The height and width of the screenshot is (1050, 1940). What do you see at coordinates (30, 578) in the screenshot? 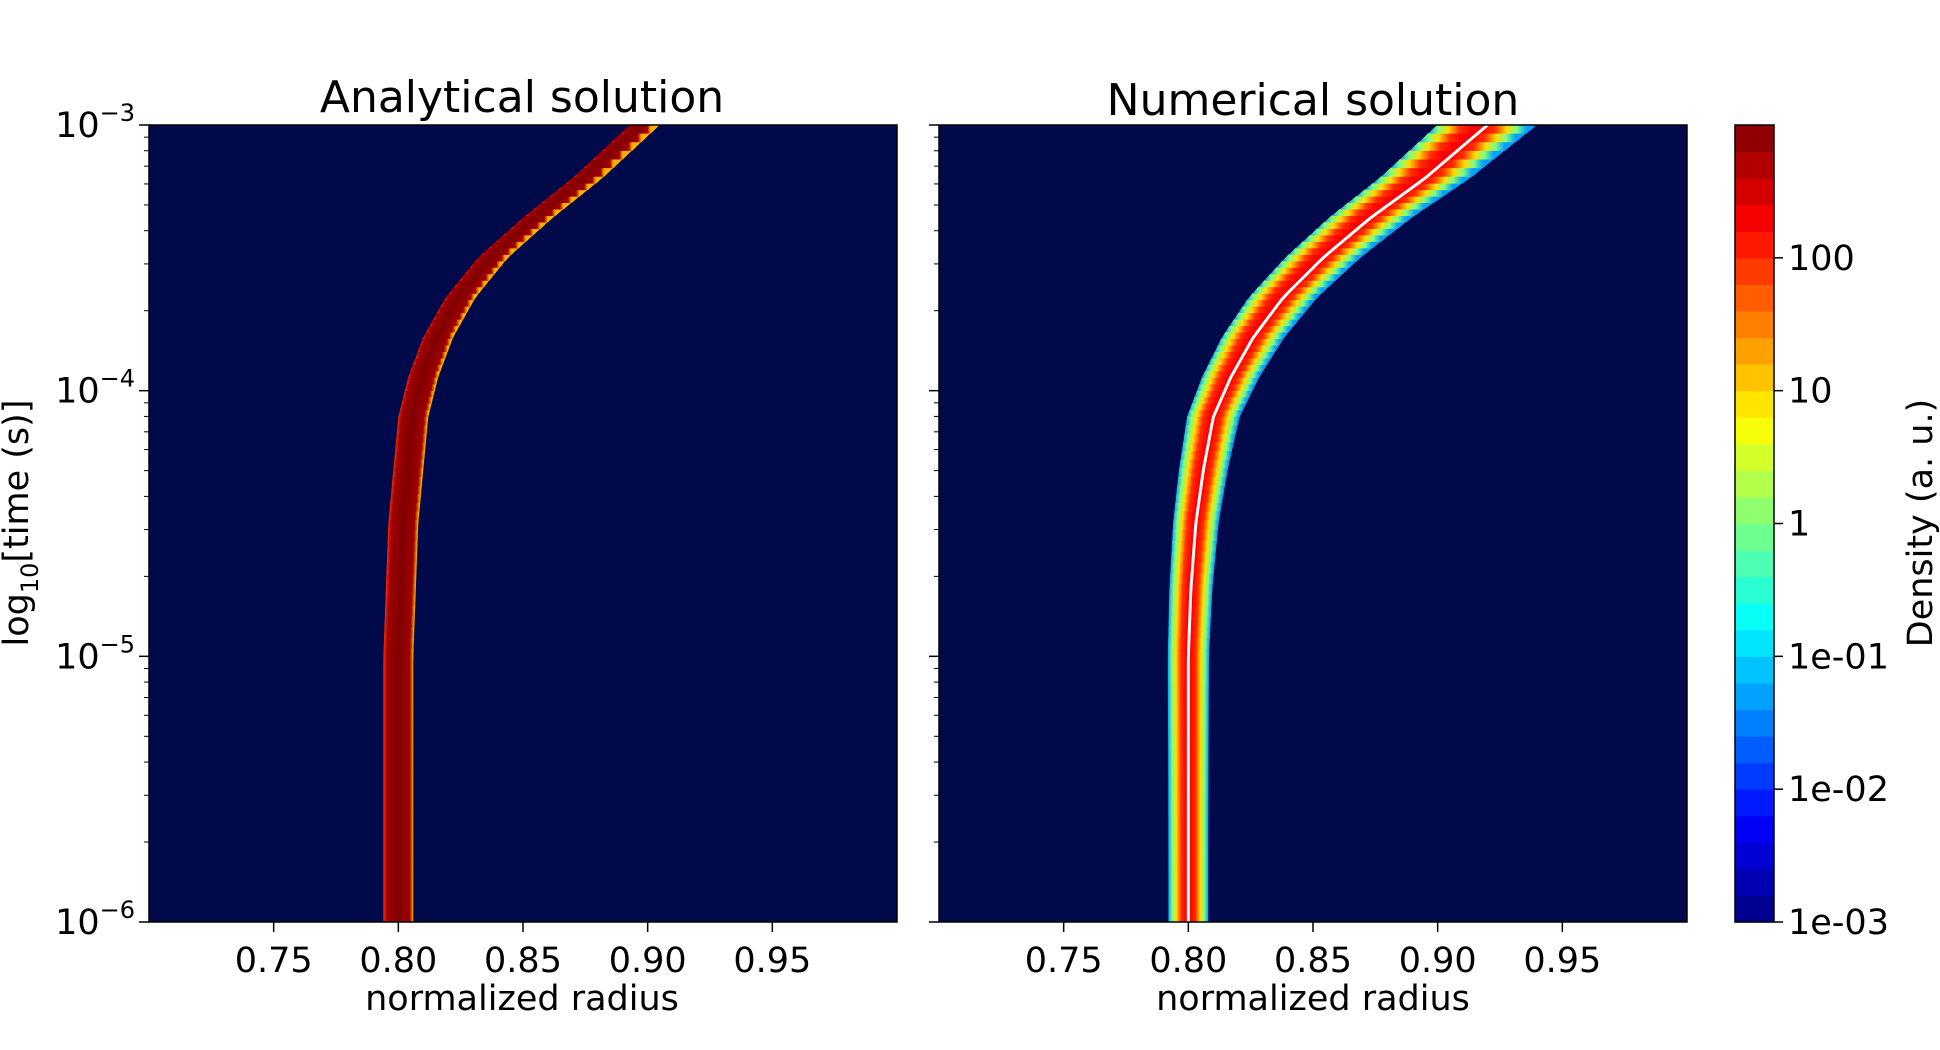
I see `y-axis-label-subscript: 10` at bounding box center [30, 578].